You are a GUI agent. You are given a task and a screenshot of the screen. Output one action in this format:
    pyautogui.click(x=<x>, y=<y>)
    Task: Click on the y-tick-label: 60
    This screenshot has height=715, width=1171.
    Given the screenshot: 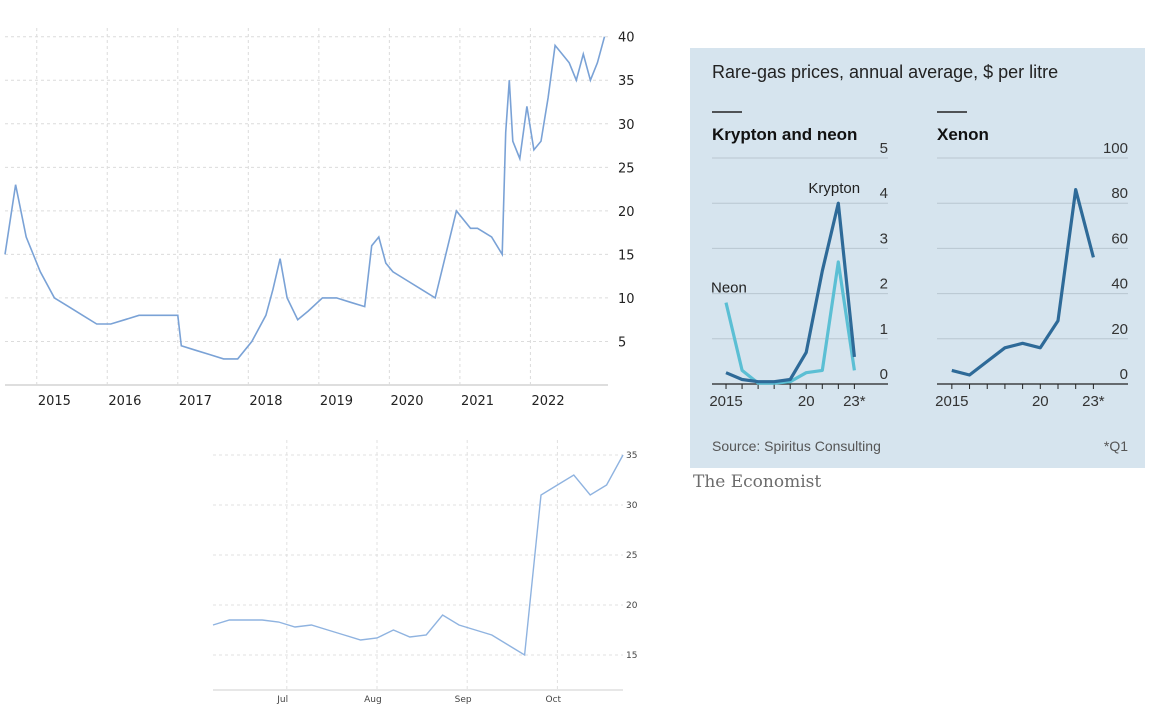 What is the action you would take?
    pyautogui.click(x=1119, y=238)
    